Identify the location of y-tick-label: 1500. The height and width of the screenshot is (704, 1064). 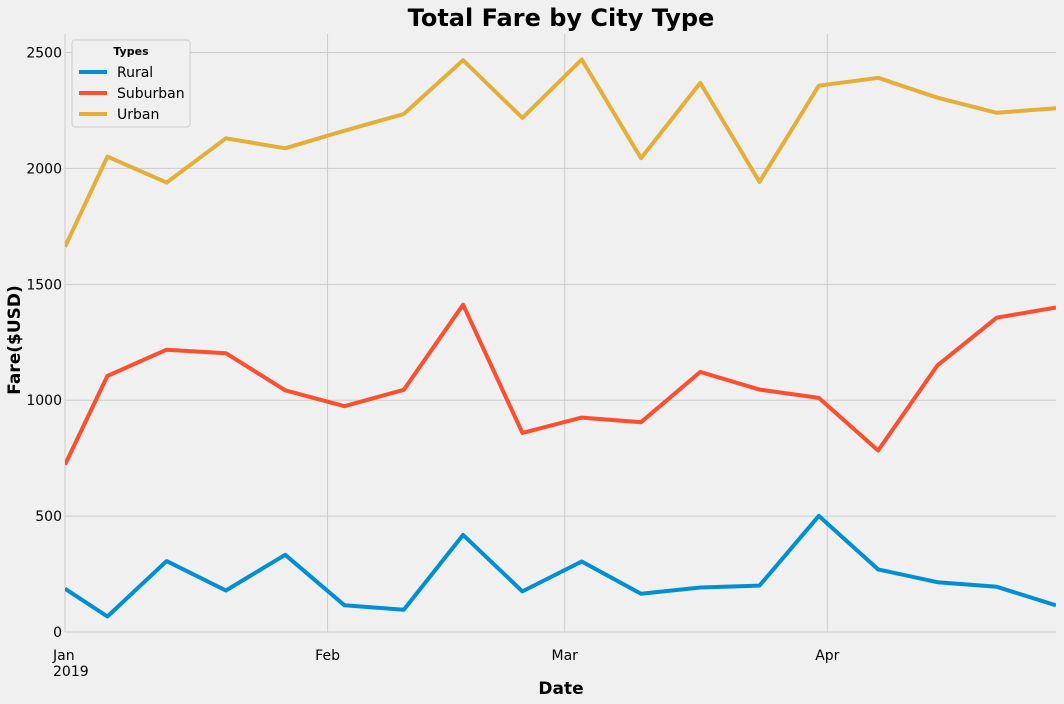
(44, 285).